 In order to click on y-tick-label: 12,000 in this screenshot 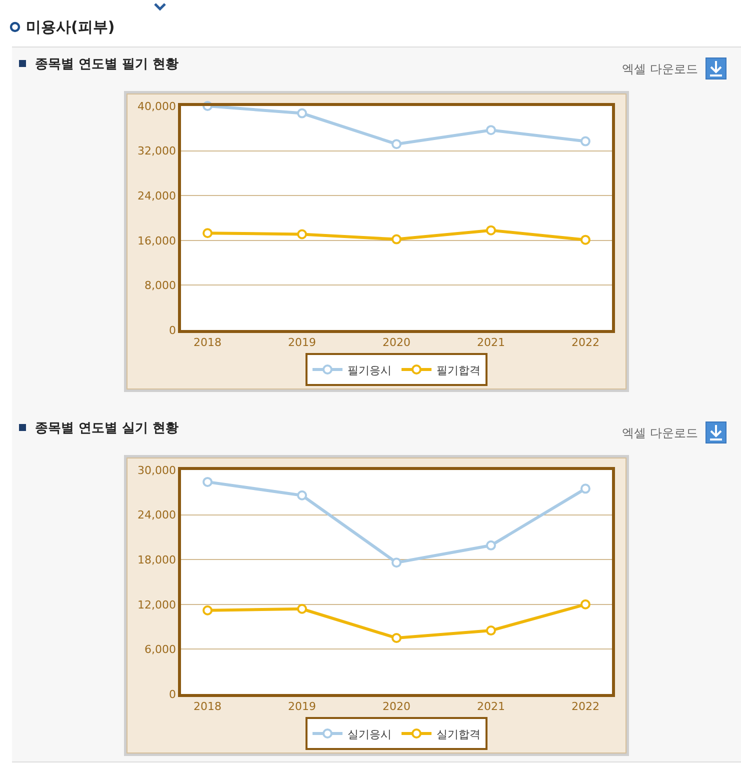, I will do `click(157, 605)`.